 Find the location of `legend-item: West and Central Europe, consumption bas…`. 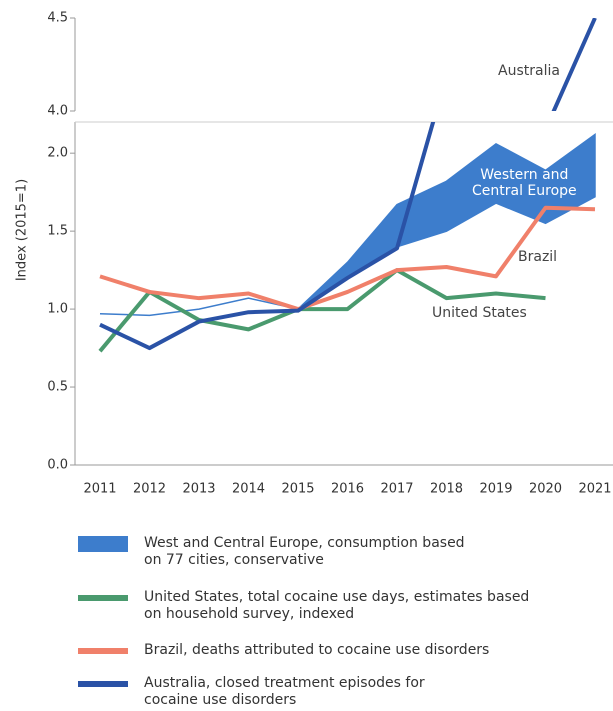

legend-item: West and Central Europe, consumption bas… is located at coordinates (271, 552).